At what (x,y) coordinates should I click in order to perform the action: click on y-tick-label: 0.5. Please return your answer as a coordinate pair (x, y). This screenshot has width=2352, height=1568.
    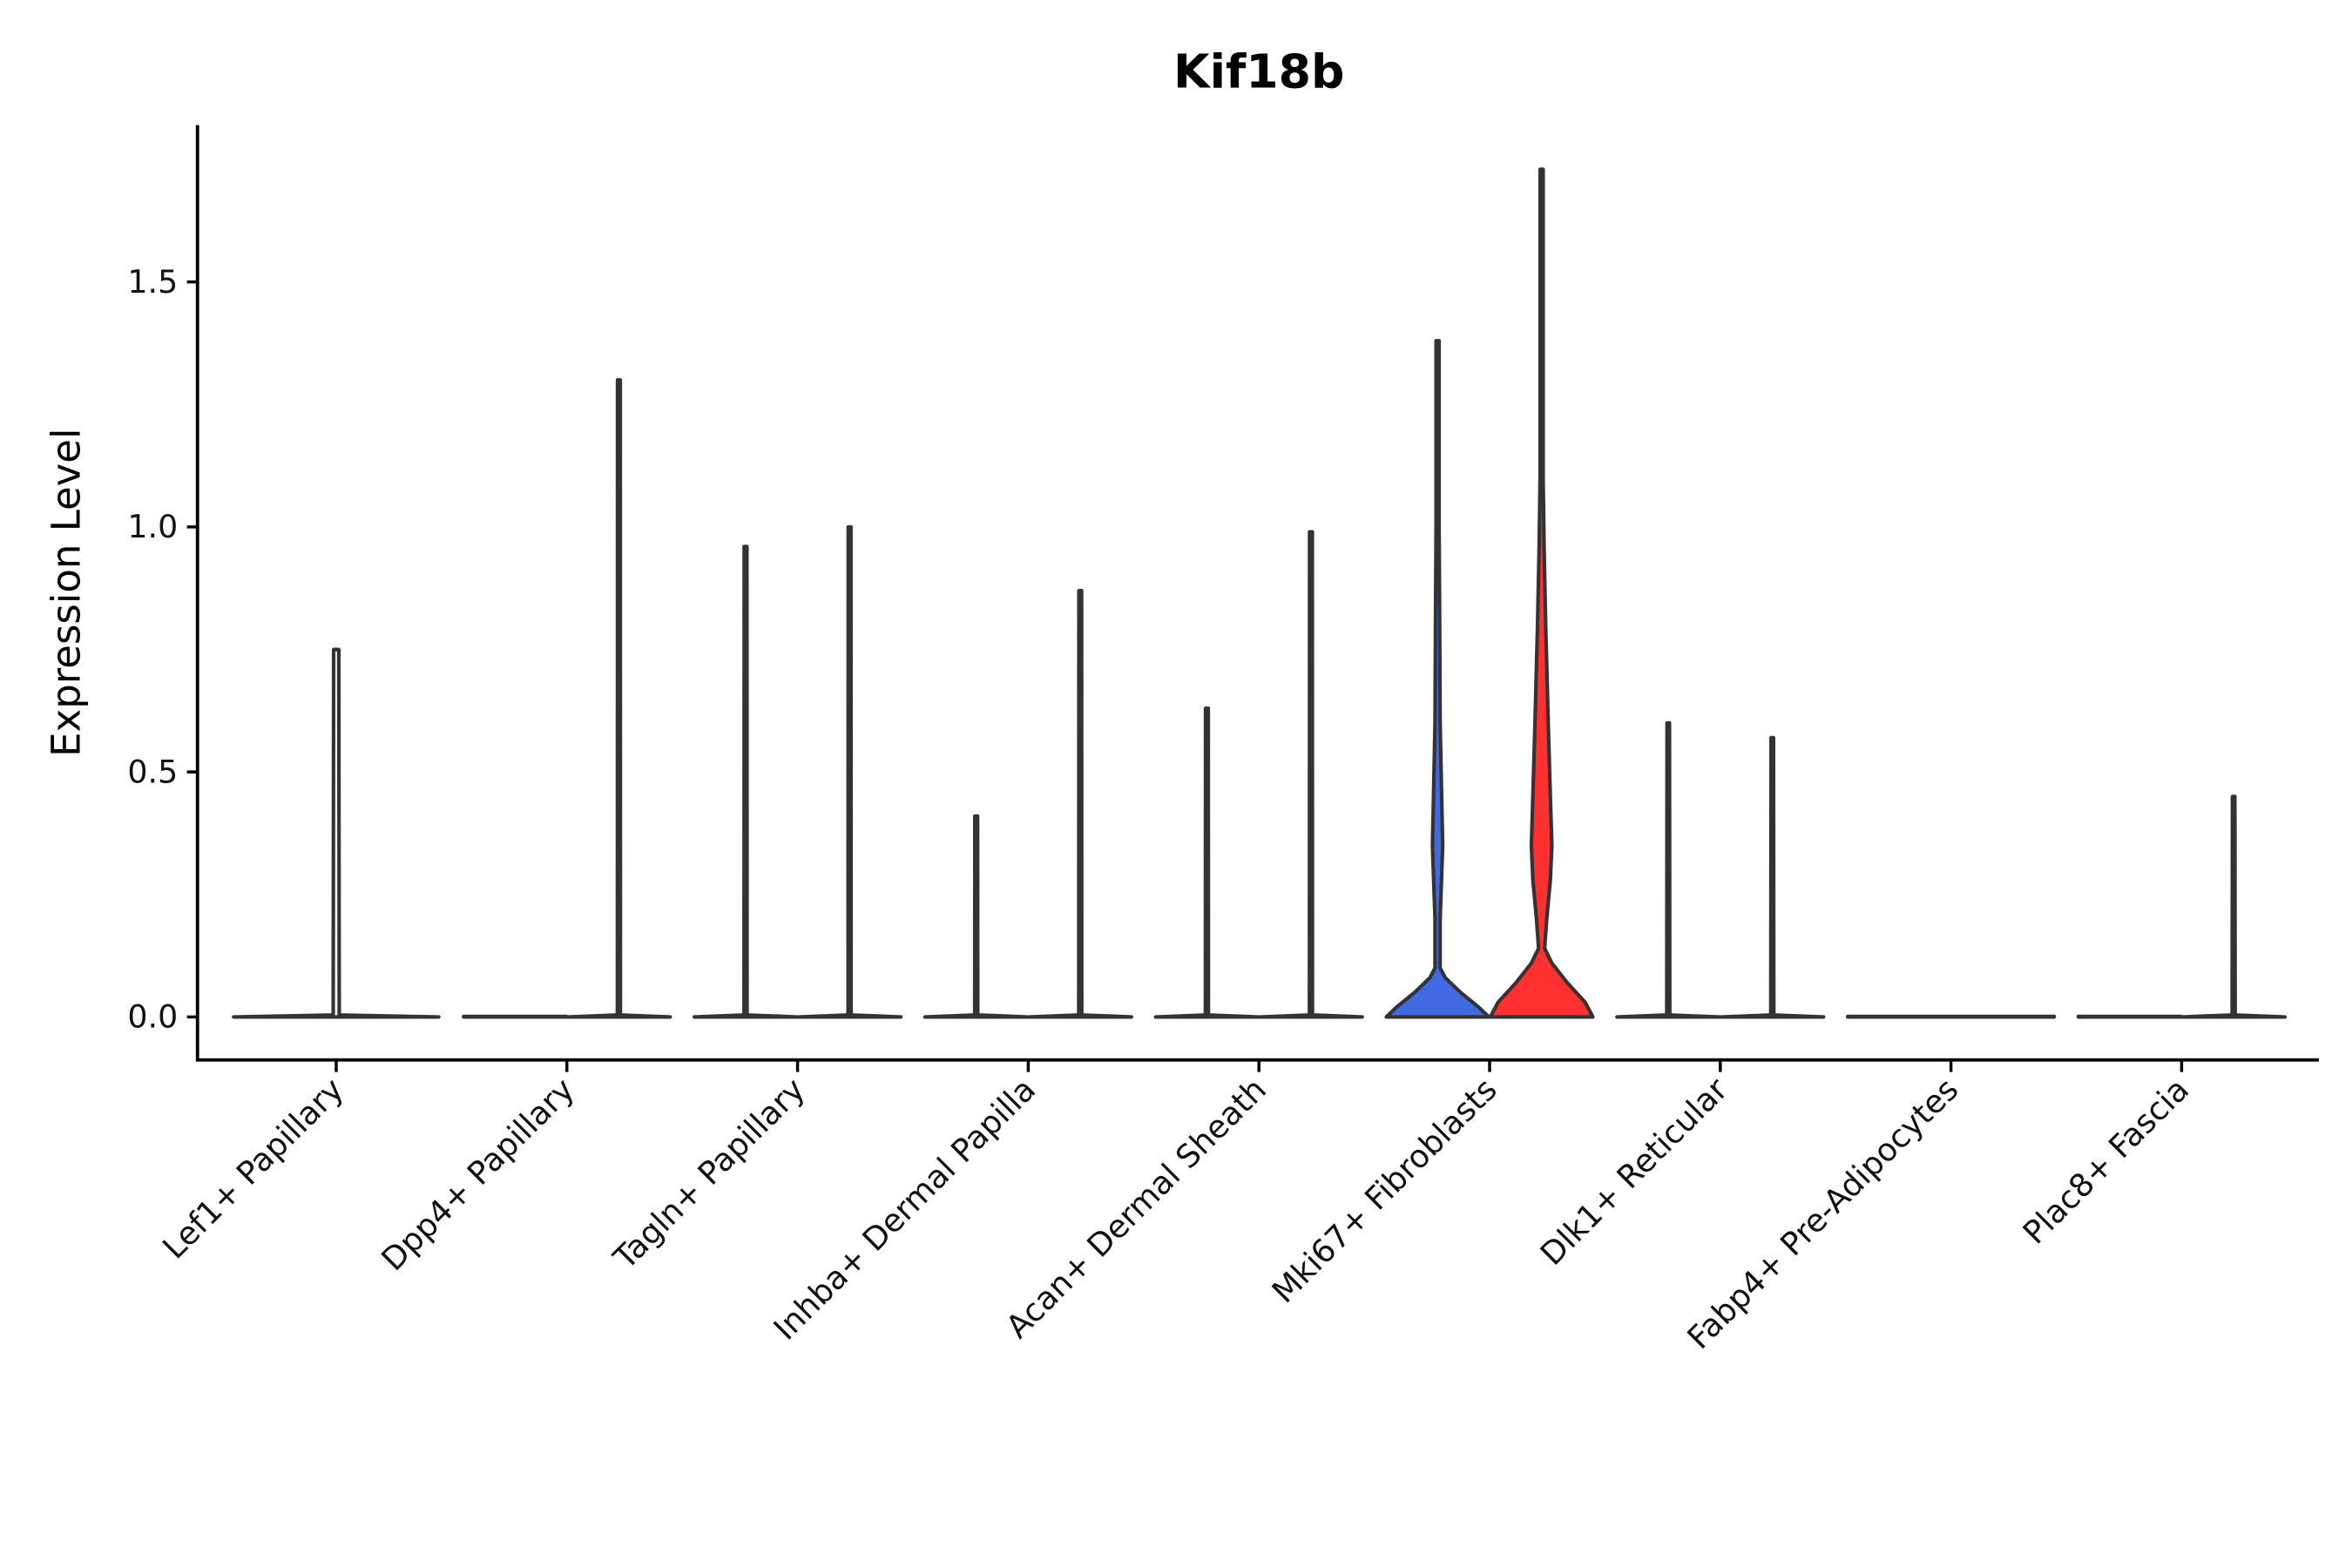
    Looking at the image, I should click on (152, 771).